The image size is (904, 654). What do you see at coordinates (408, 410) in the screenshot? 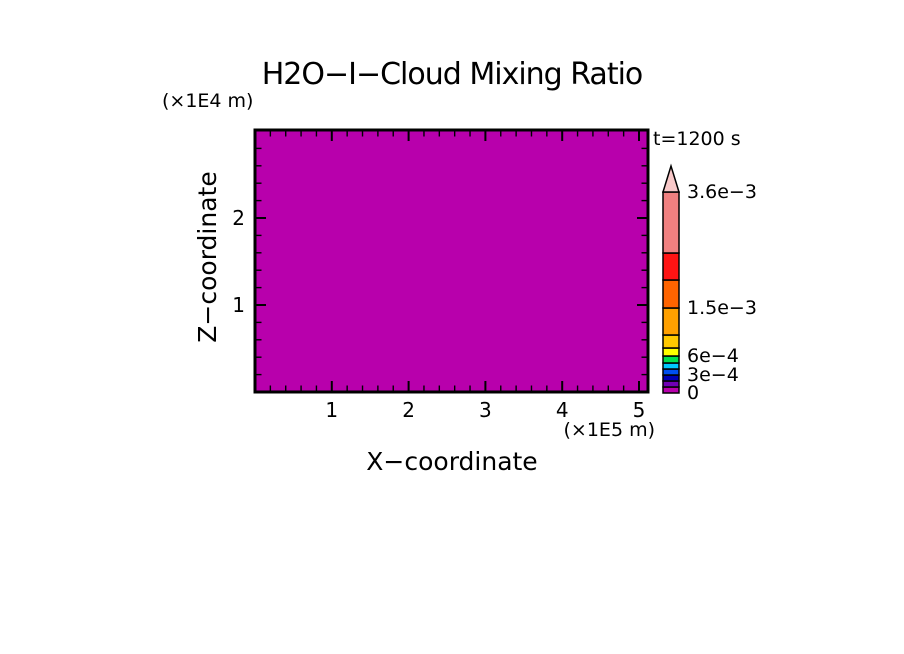
I see `x-tick-label: 2` at bounding box center [408, 410].